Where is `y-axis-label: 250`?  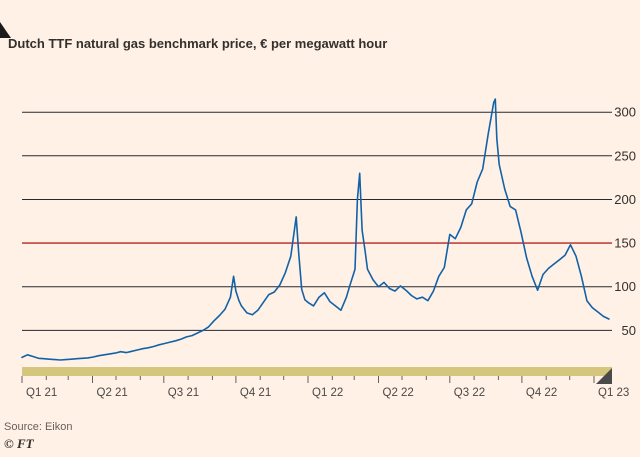
y-axis-label: 250 is located at coordinates (625, 155).